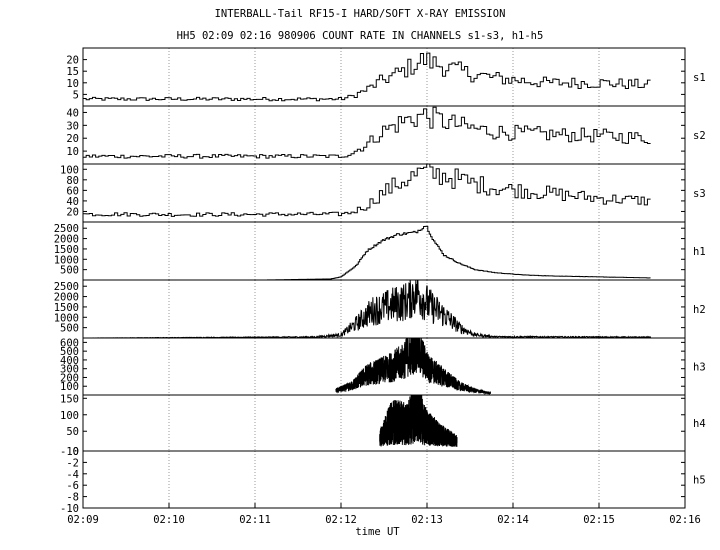  Describe the element at coordinates (69, 452) in the screenshot. I see `y-tick-label-h4: -10` at that location.